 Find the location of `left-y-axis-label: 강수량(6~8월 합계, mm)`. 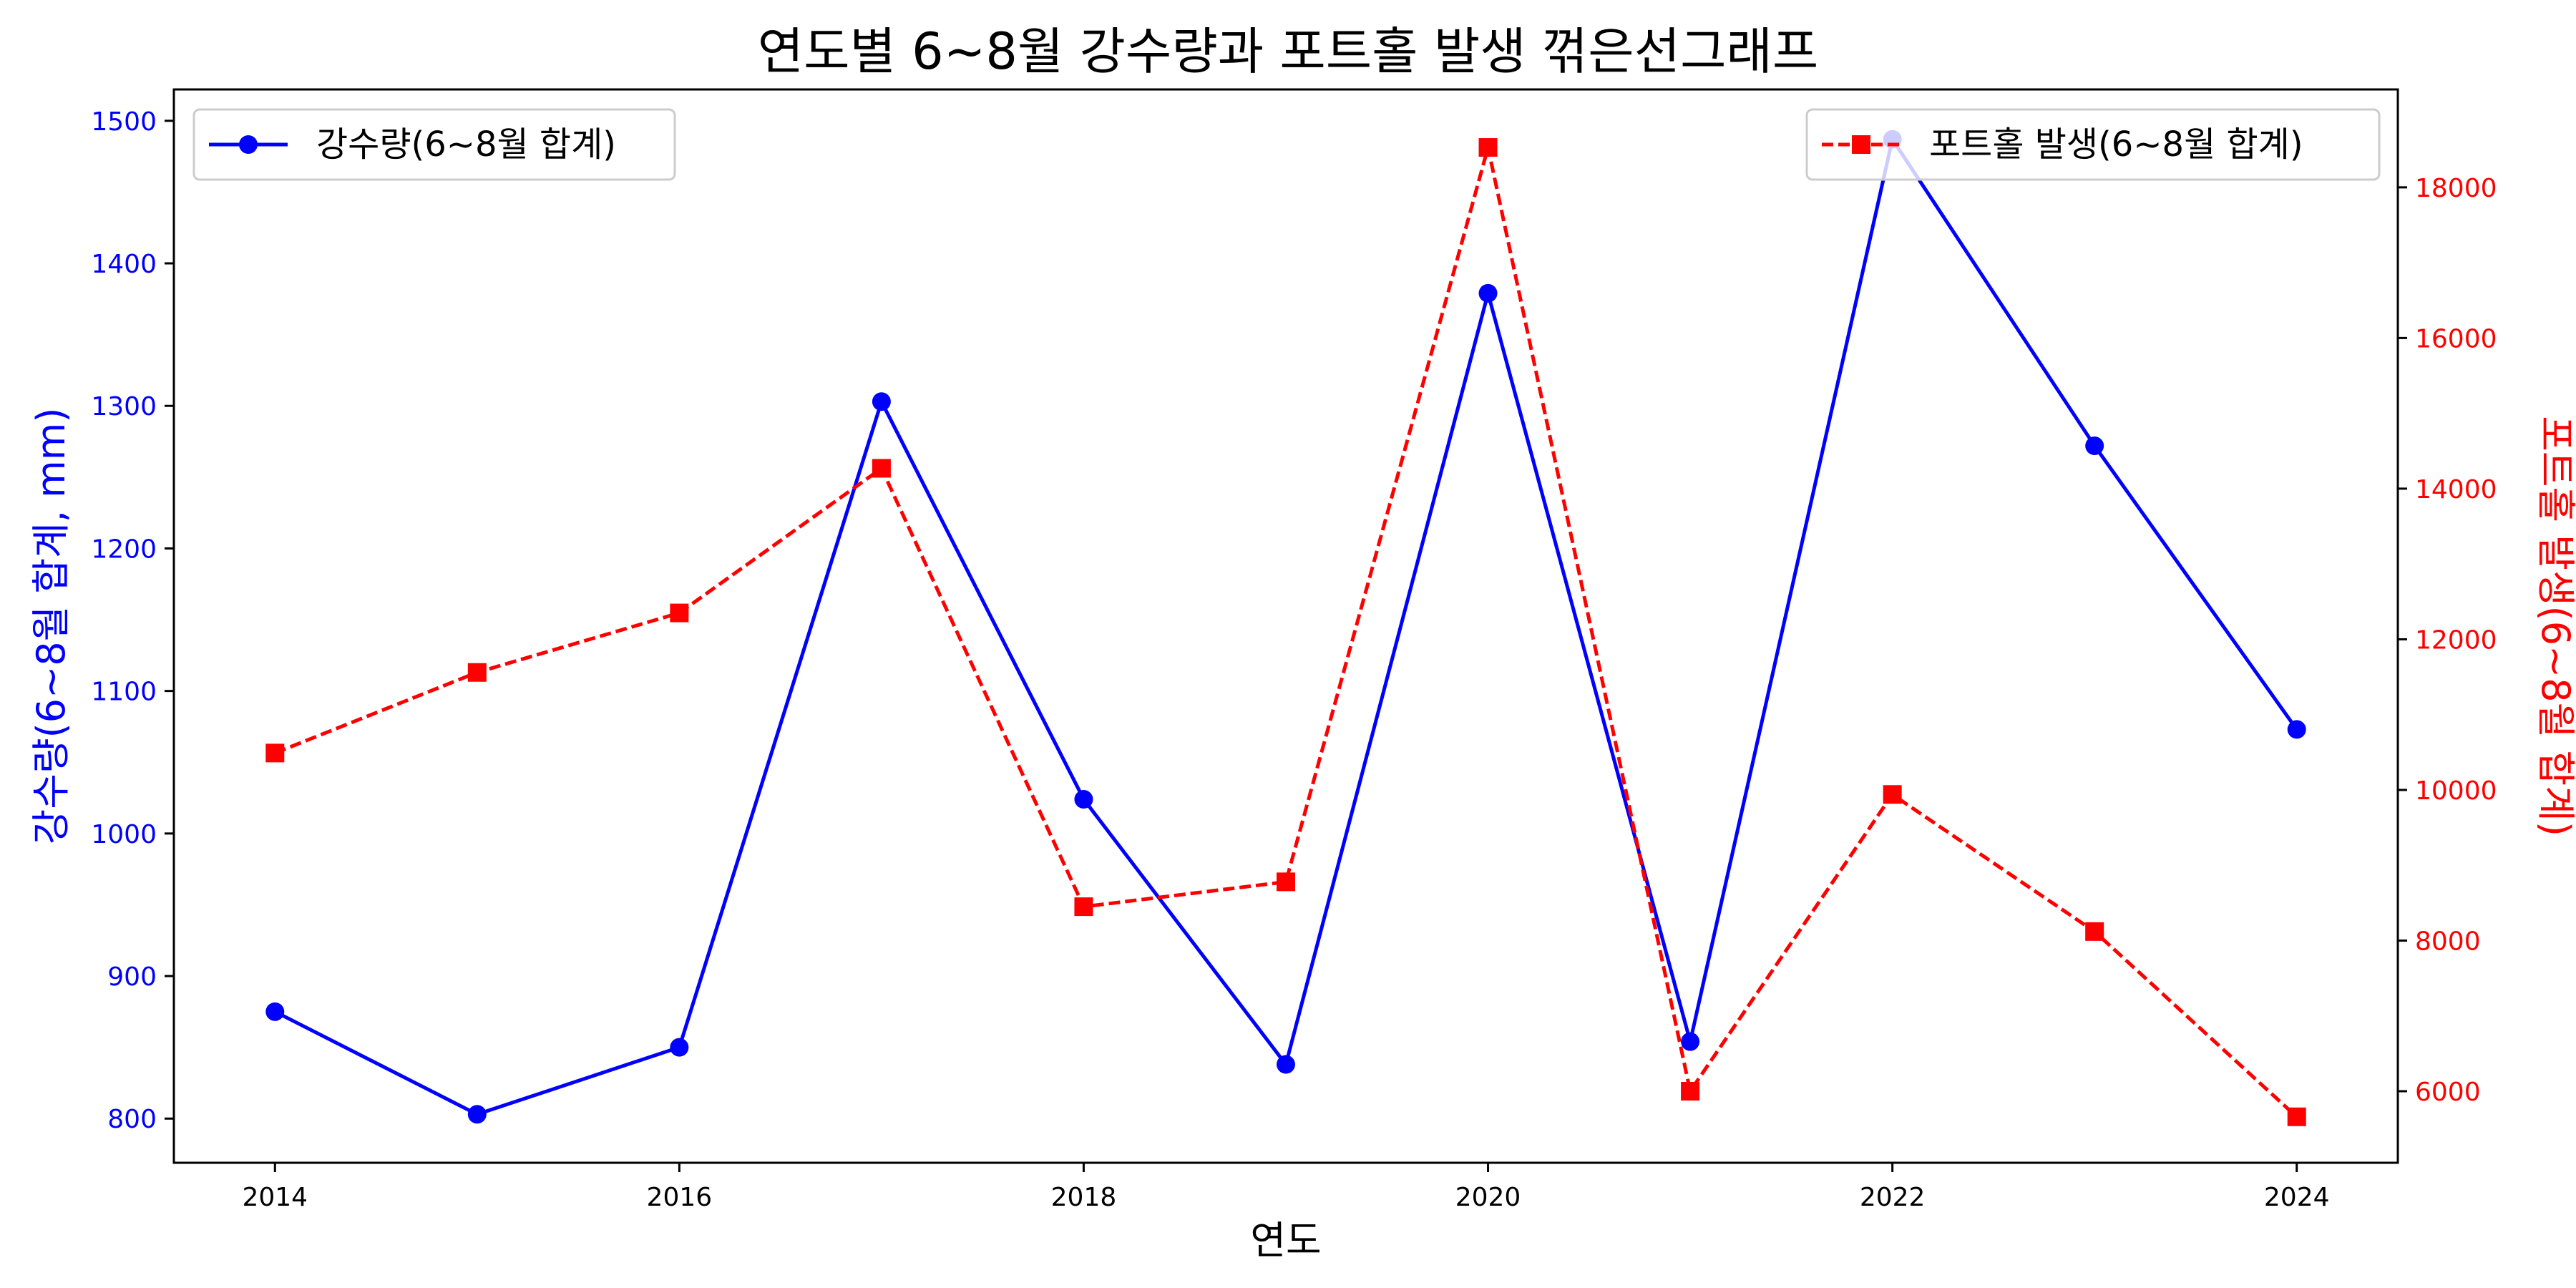

left-y-axis-label: 강수량(6~8월 합계, mm) is located at coordinates (51, 626).